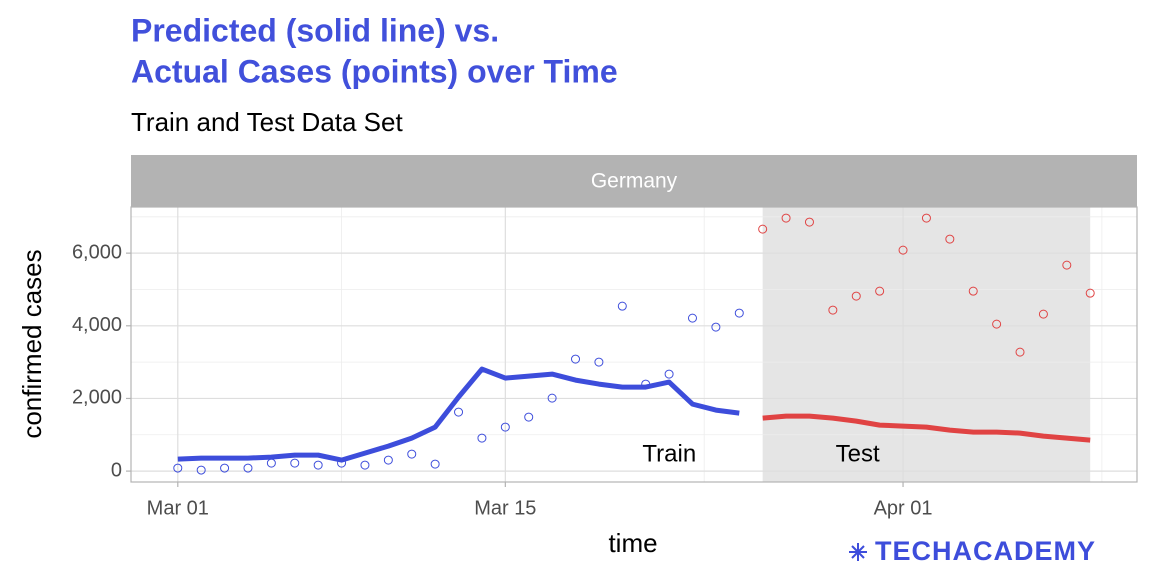 The image size is (1152, 576). I want to click on x-axis-title: time, so click(632, 543).